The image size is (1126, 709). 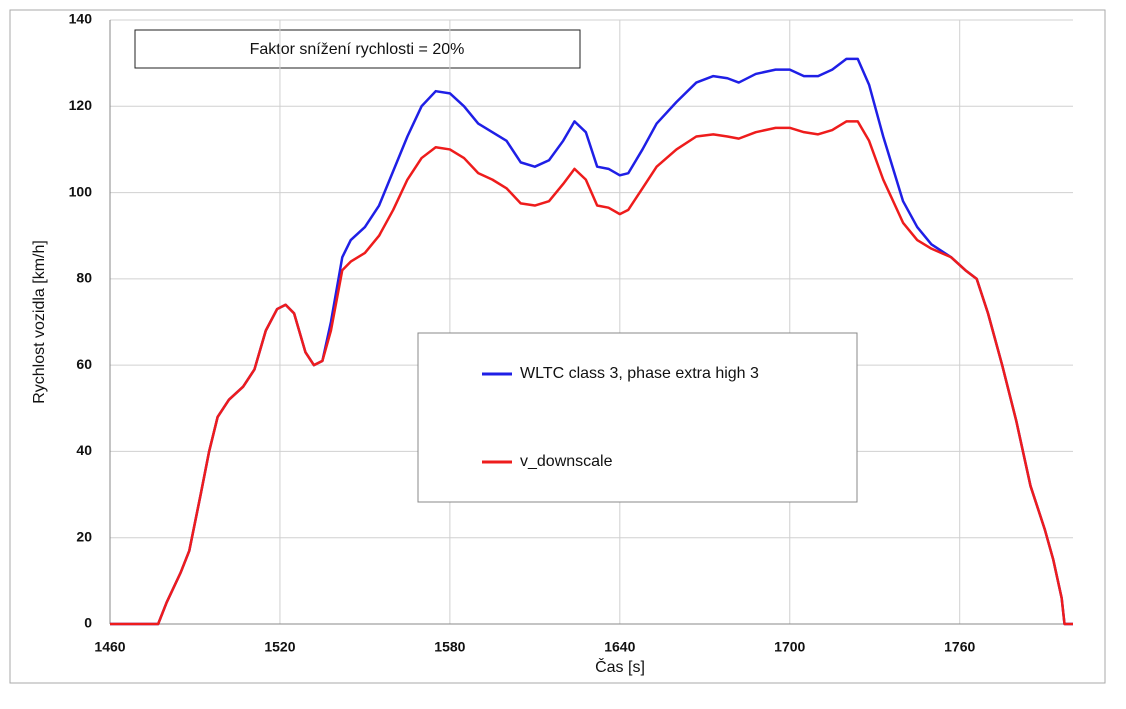 What do you see at coordinates (449, 647) in the screenshot?
I see `x-tick-label: 1580` at bounding box center [449, 647].